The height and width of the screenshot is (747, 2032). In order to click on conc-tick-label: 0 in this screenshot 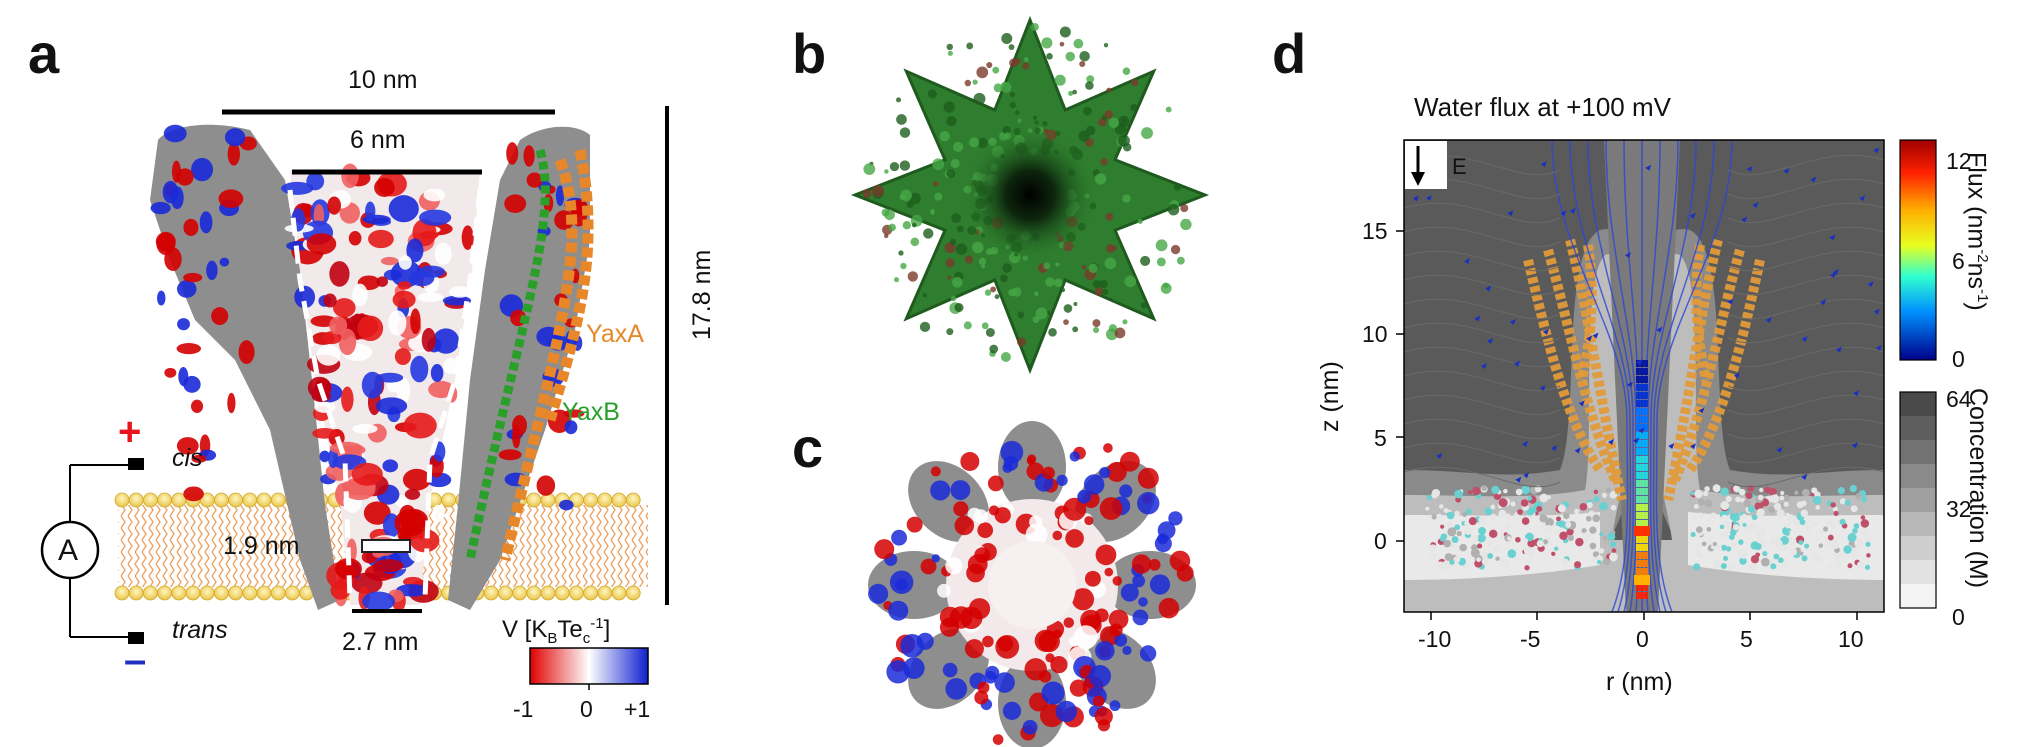, I will do `click(1958, 617)`.